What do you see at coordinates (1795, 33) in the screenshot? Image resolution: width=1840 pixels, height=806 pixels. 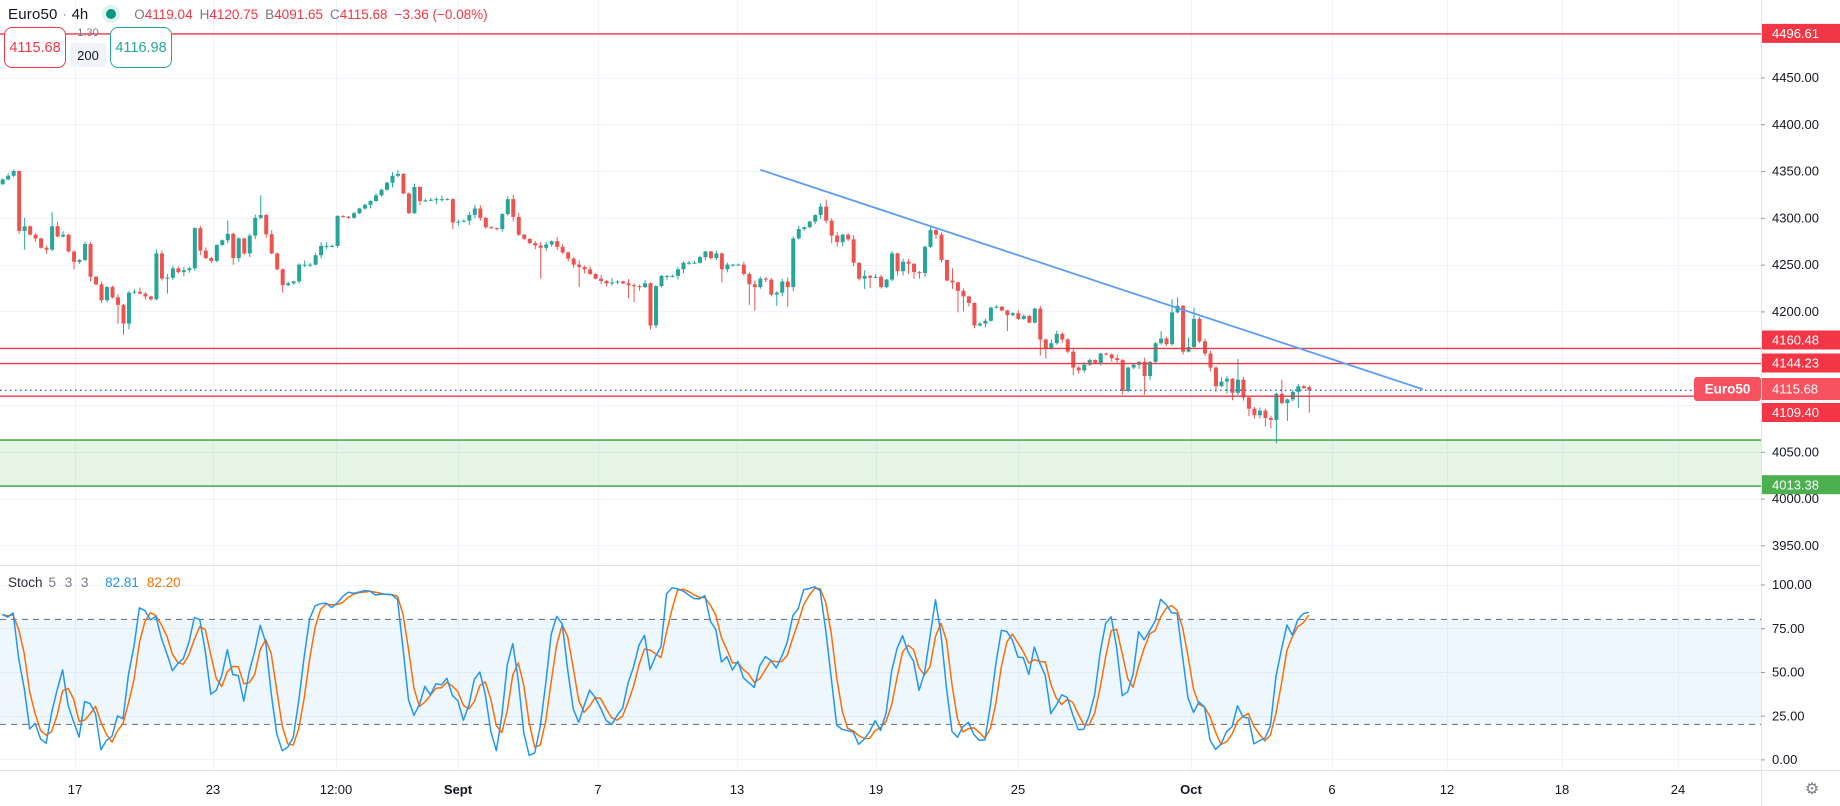 I see `svg-text: 4496.61` at bounding box center [1795, 33].